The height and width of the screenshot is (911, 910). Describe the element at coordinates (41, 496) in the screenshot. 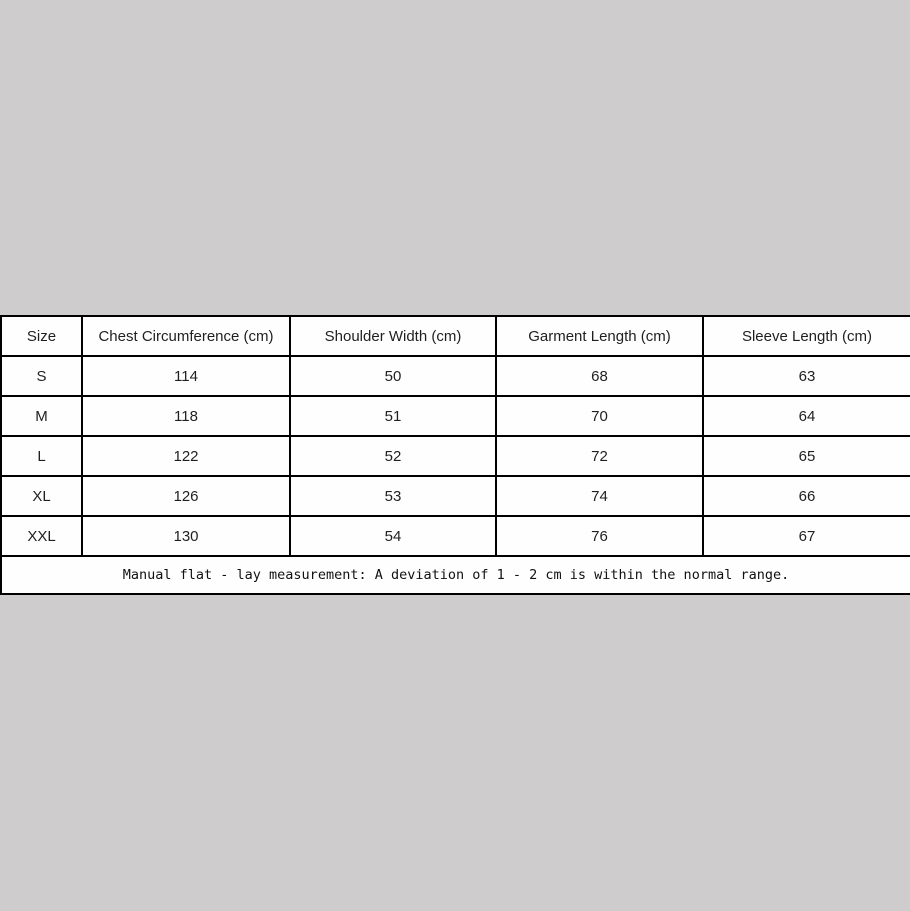

I see `size-cell: XL` at that location.